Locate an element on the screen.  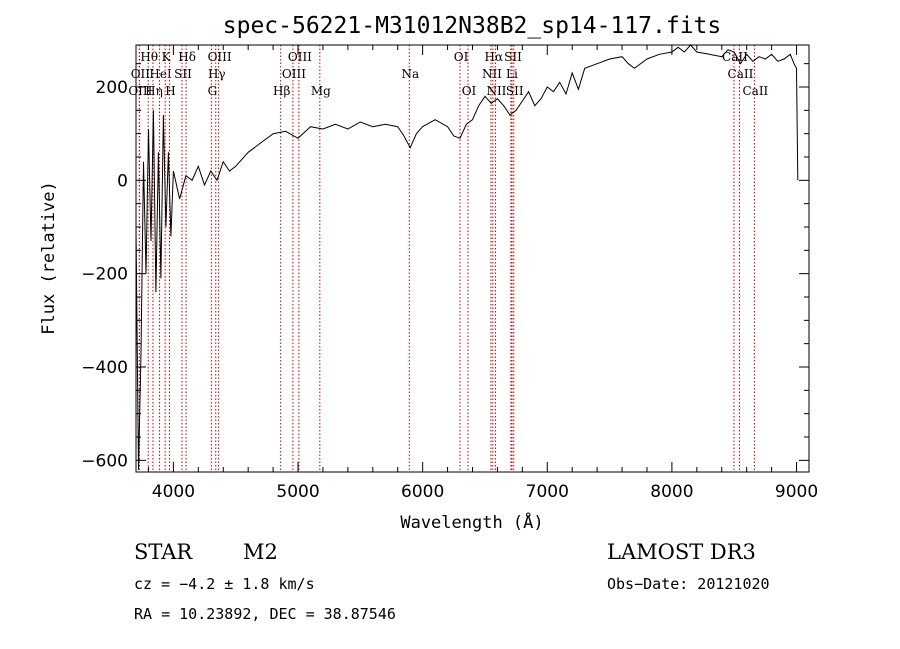
line-label-9: OIII is located at coordinates (220, 57).